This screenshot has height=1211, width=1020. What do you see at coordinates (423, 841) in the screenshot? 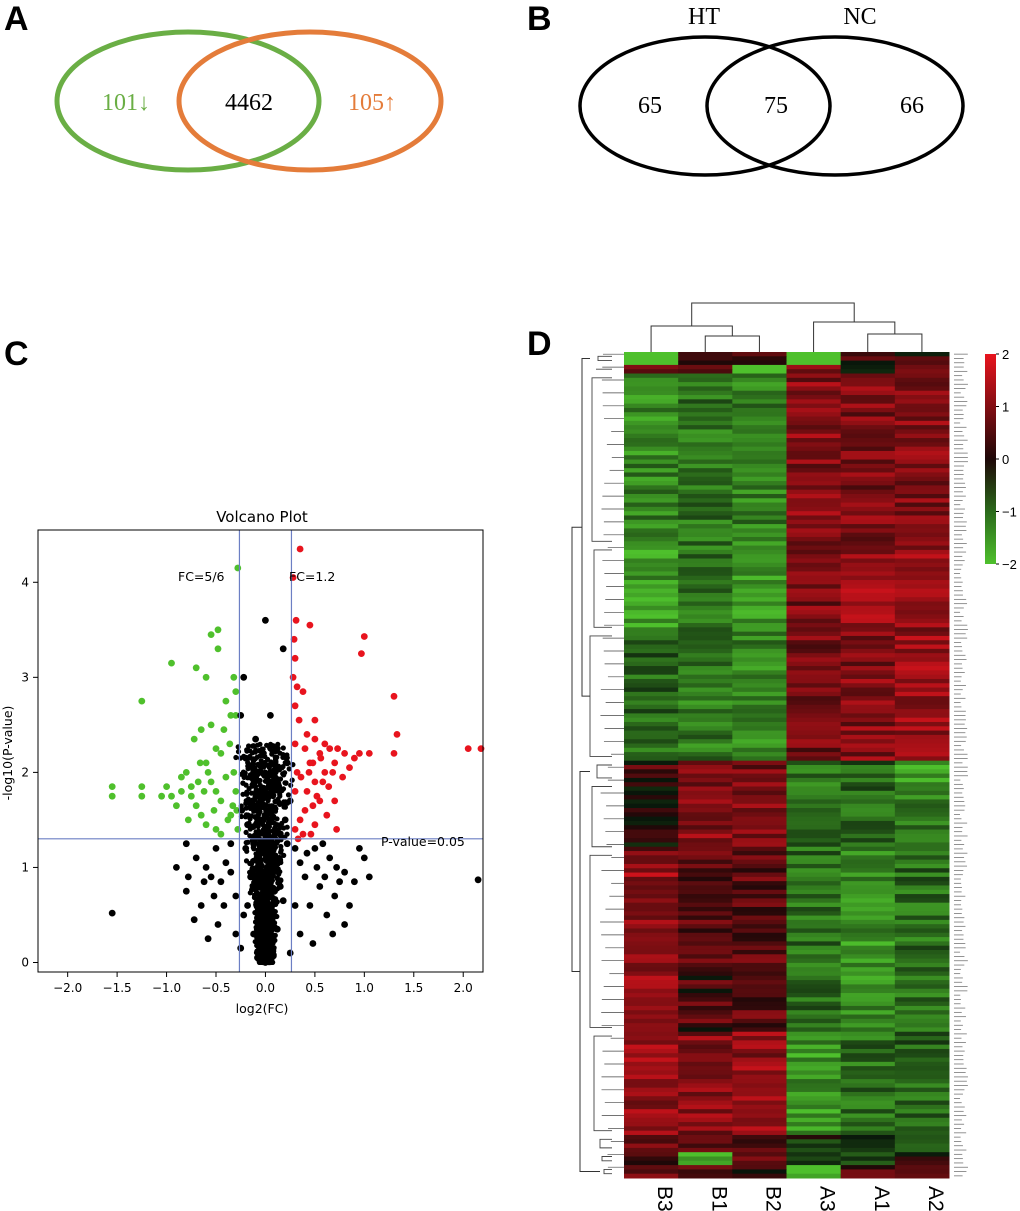
I see `p-value-annotation: P-value=0.05` at bounding box center [423, 841].